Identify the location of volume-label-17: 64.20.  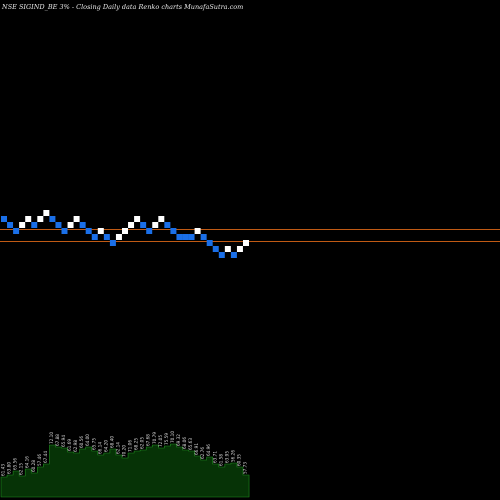
(105, 446).